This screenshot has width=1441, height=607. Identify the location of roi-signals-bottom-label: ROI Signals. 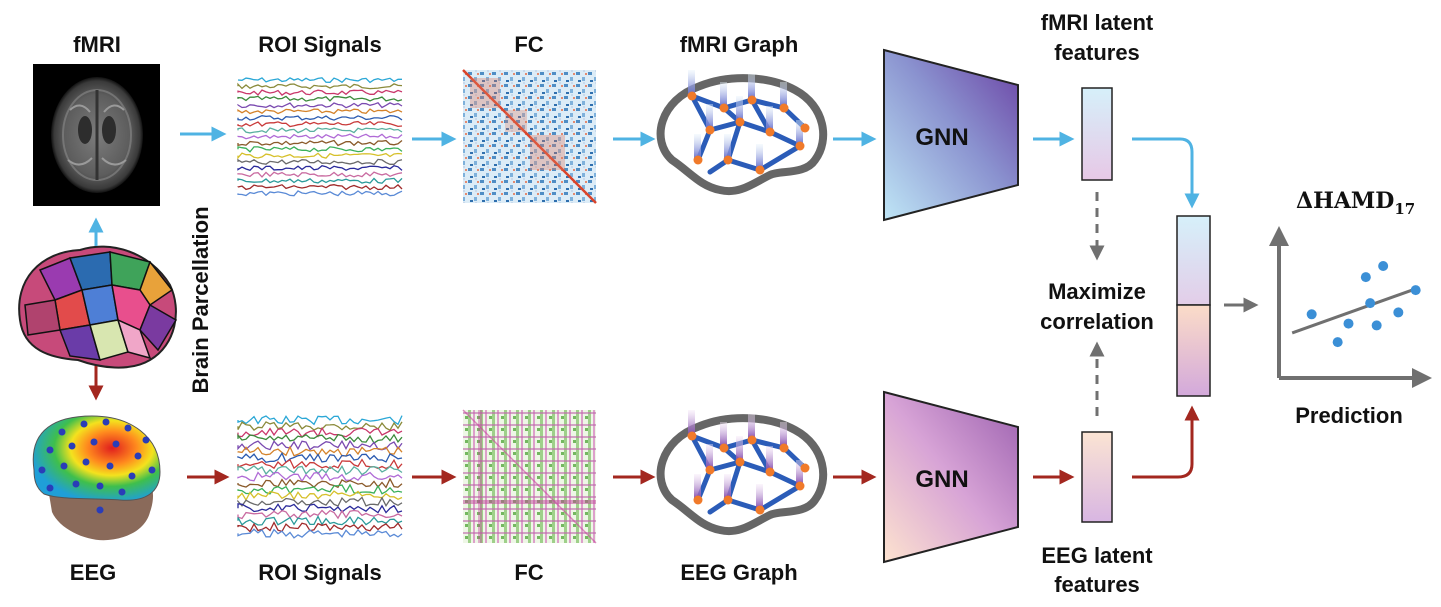
(319, 572).